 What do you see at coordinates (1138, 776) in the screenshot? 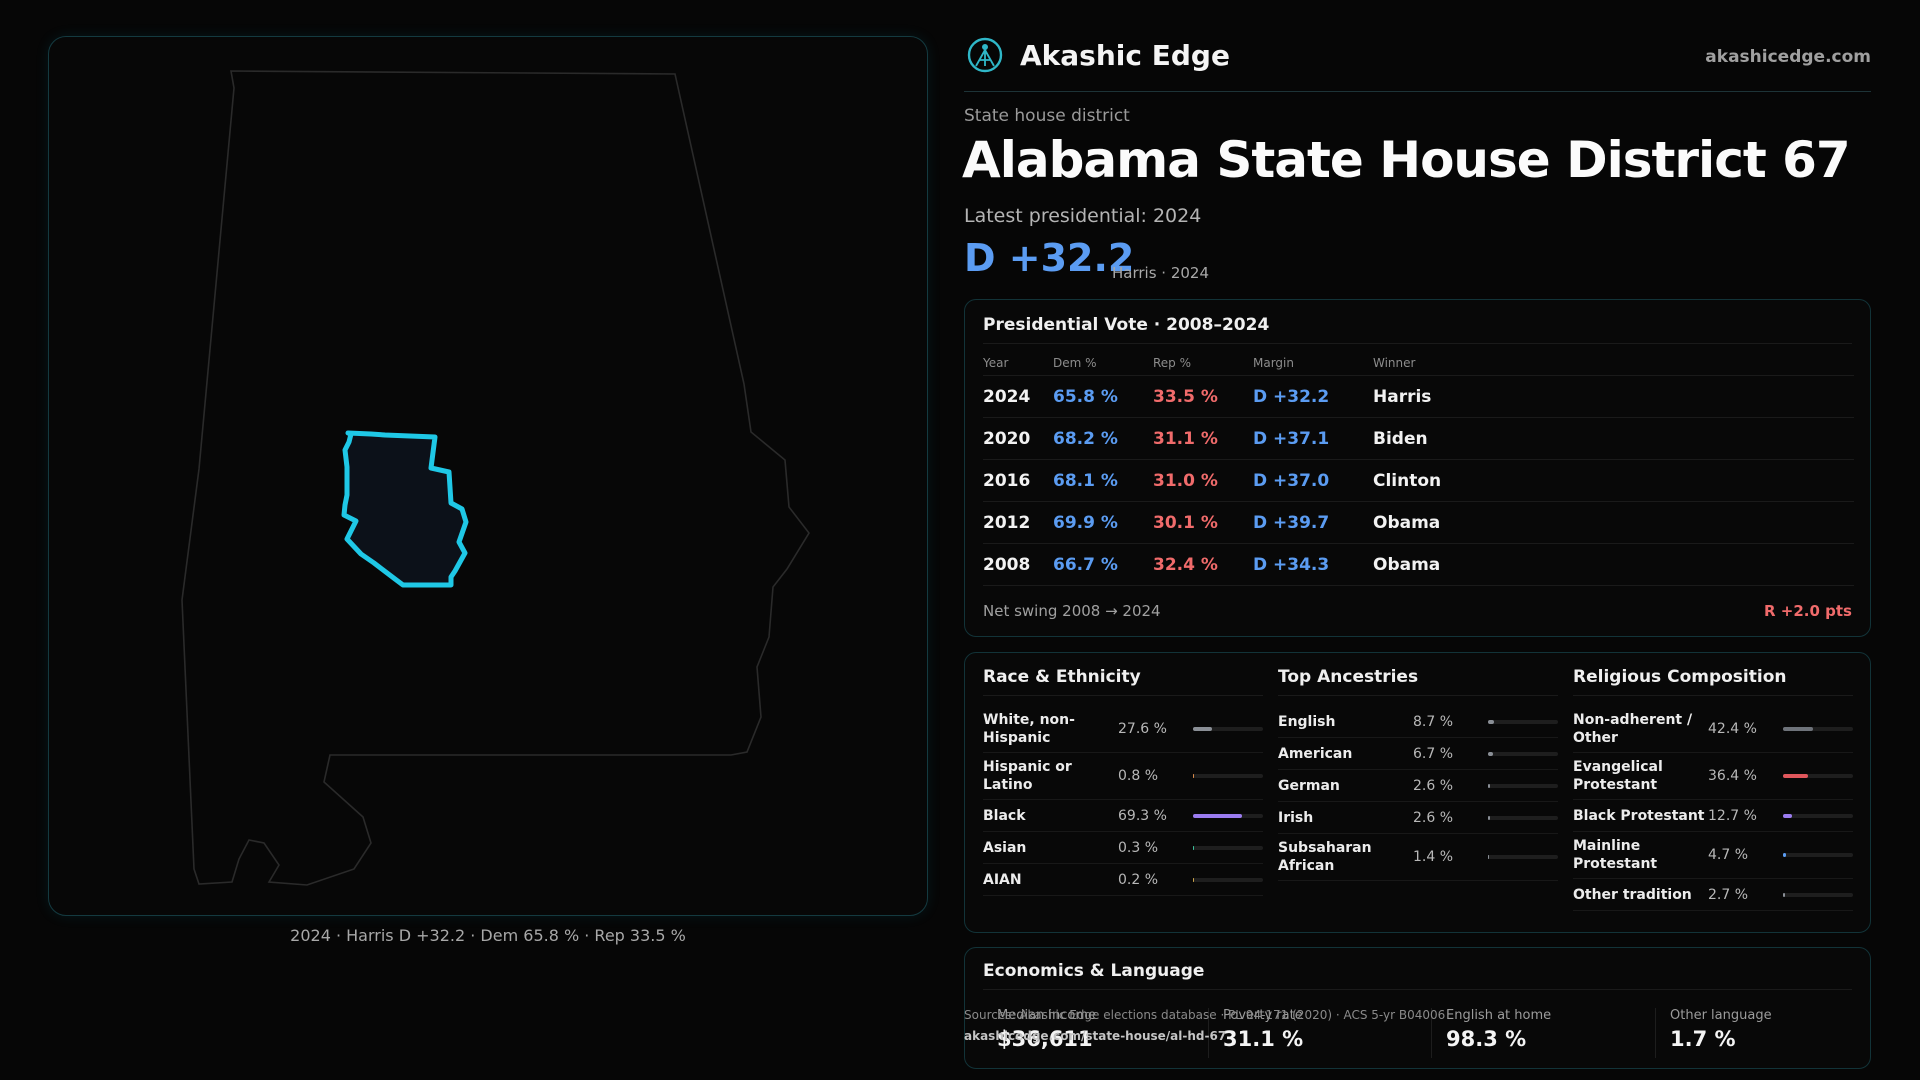
I see `item-value: 0.8 %` at bounding box center [1138, 776].